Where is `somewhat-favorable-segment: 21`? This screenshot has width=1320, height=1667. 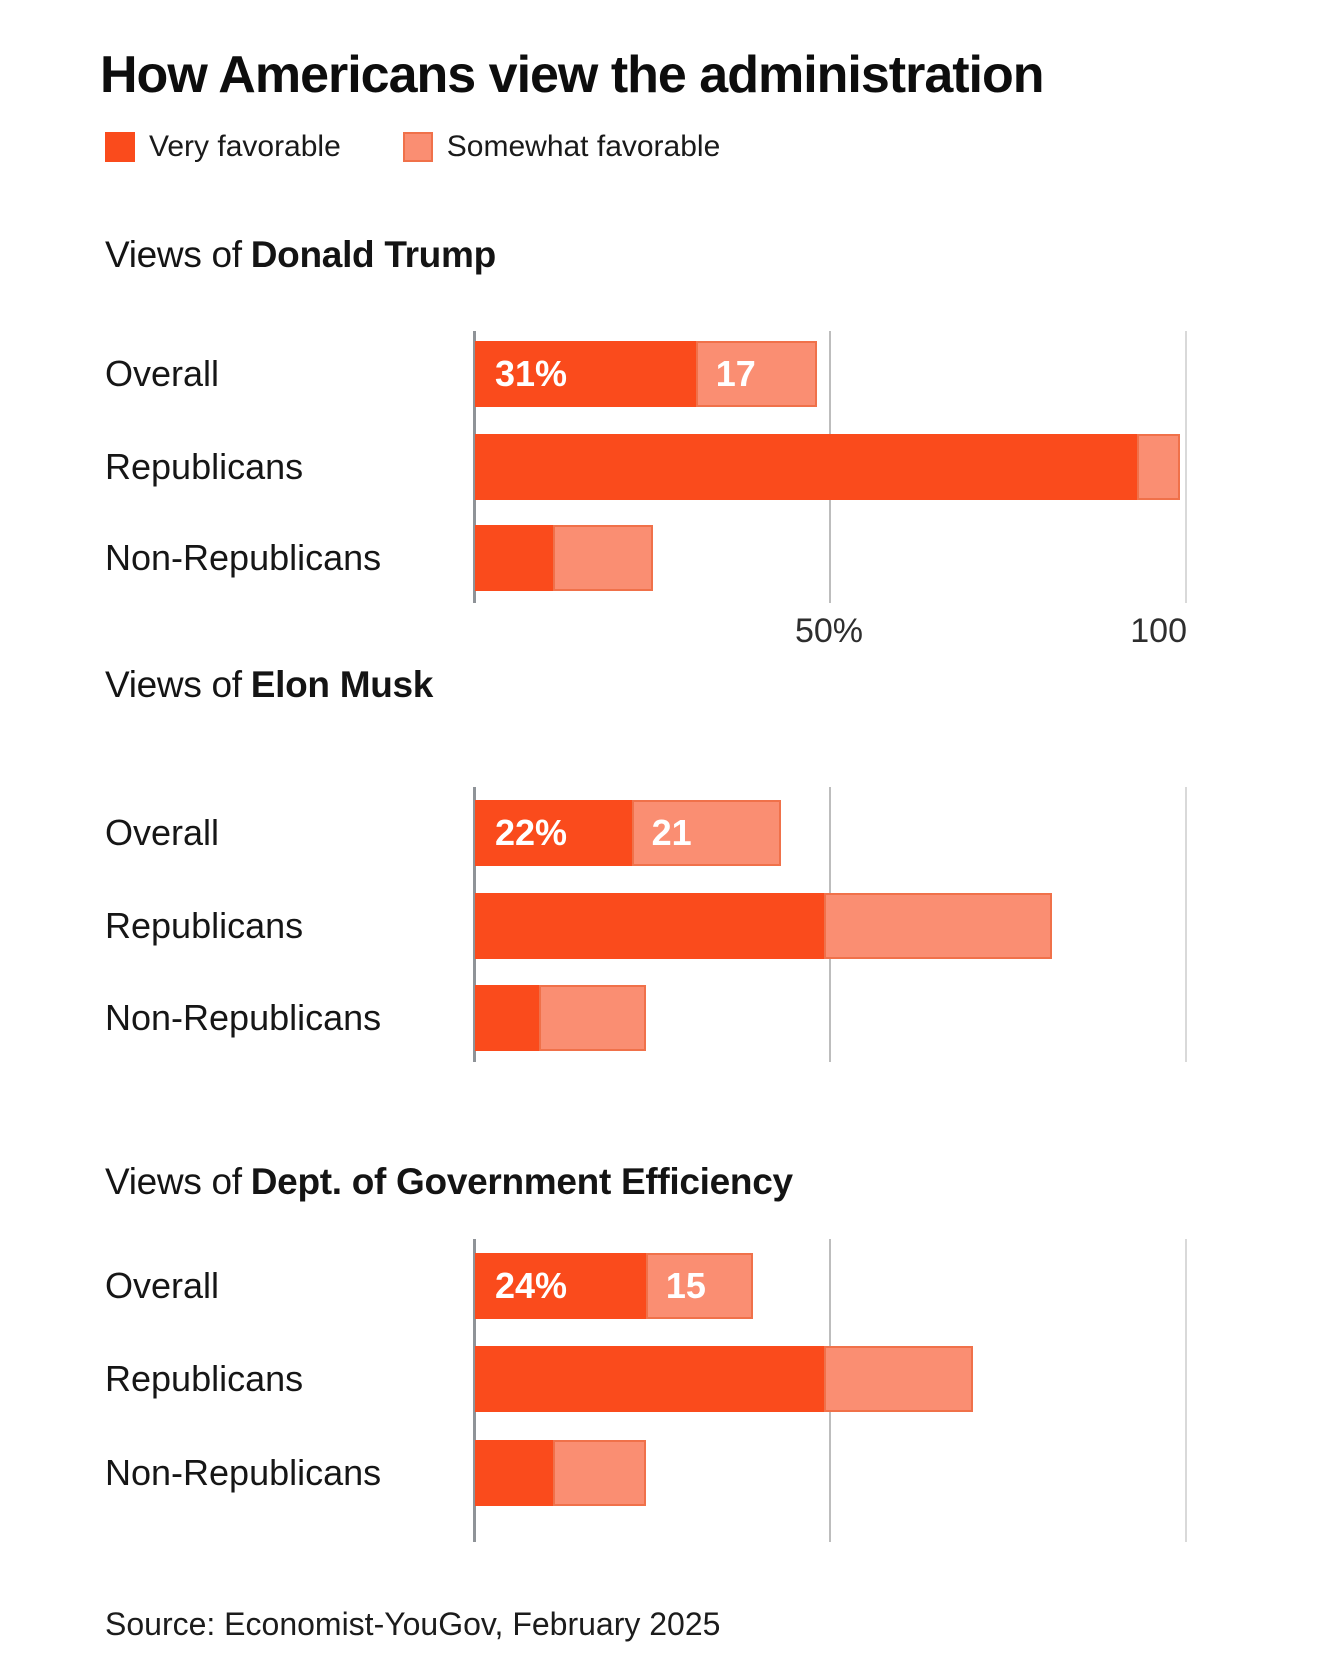 somewhat-favorable-segment: 21 is located at coordinates (706, 833).